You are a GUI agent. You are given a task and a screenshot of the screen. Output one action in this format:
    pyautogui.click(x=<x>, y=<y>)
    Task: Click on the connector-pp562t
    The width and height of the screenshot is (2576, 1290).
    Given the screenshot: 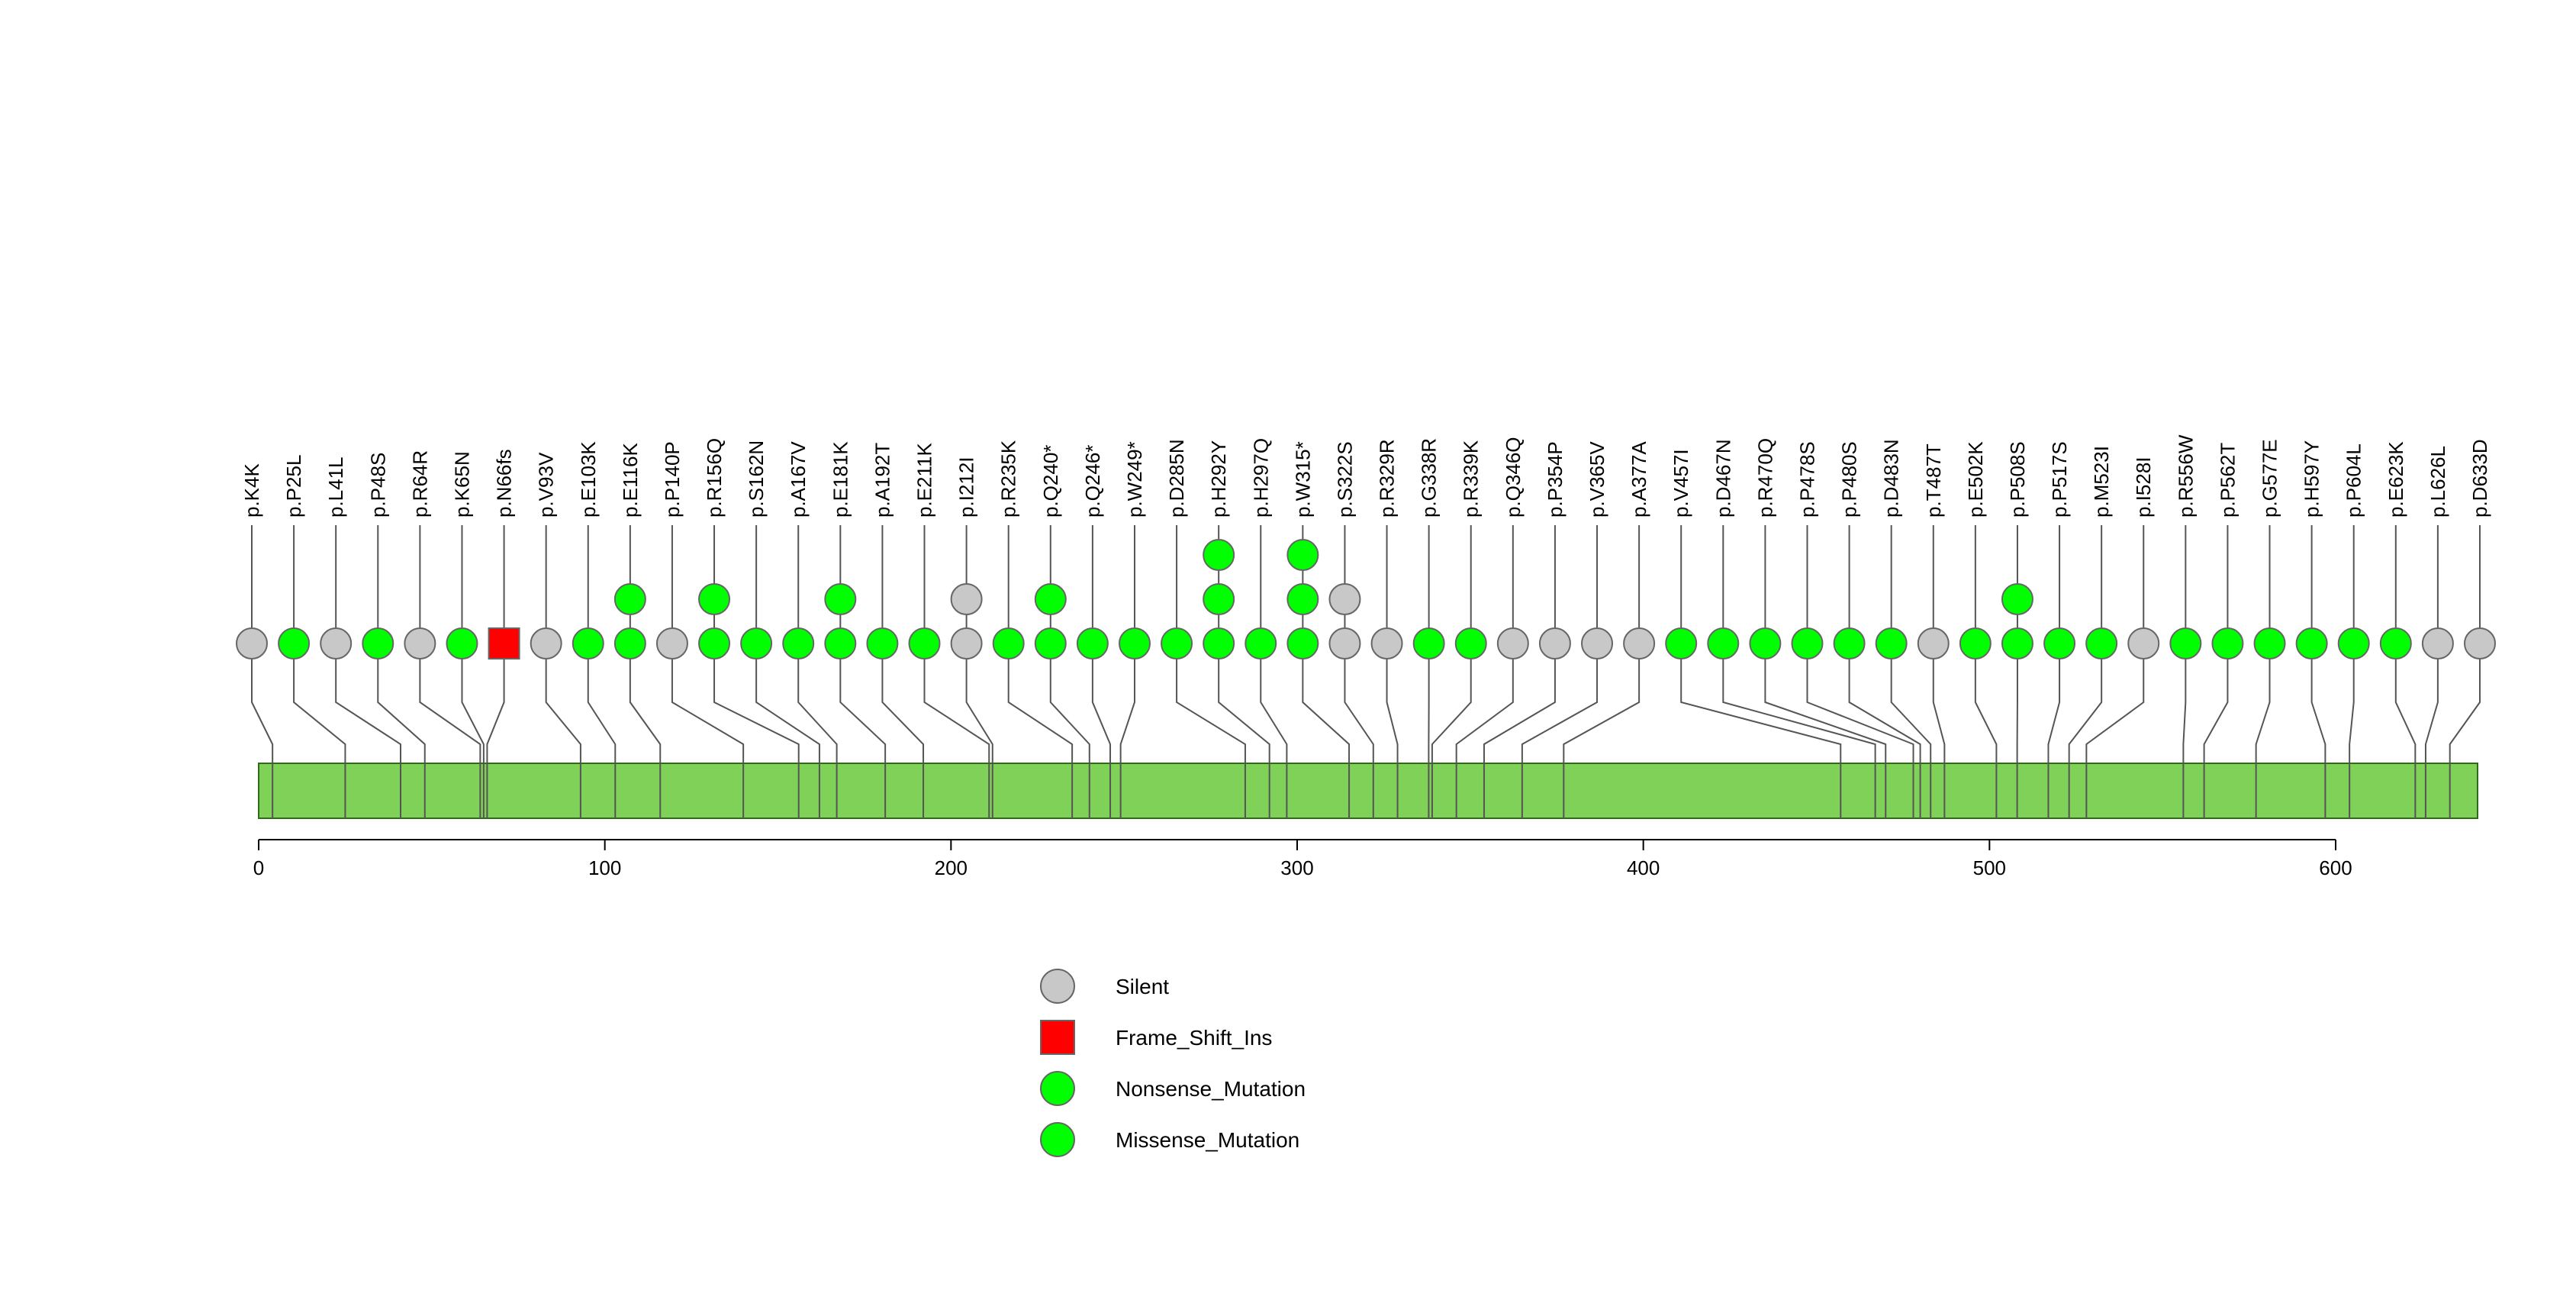 What is the action you would take?
    pyautogui.click(x=2216, y=703)
    